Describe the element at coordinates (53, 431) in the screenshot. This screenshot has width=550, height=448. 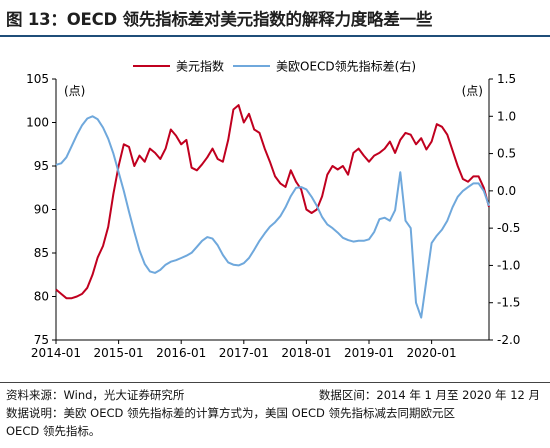
I see `data-explanation-line2: OECD 领先指标。` at that location.